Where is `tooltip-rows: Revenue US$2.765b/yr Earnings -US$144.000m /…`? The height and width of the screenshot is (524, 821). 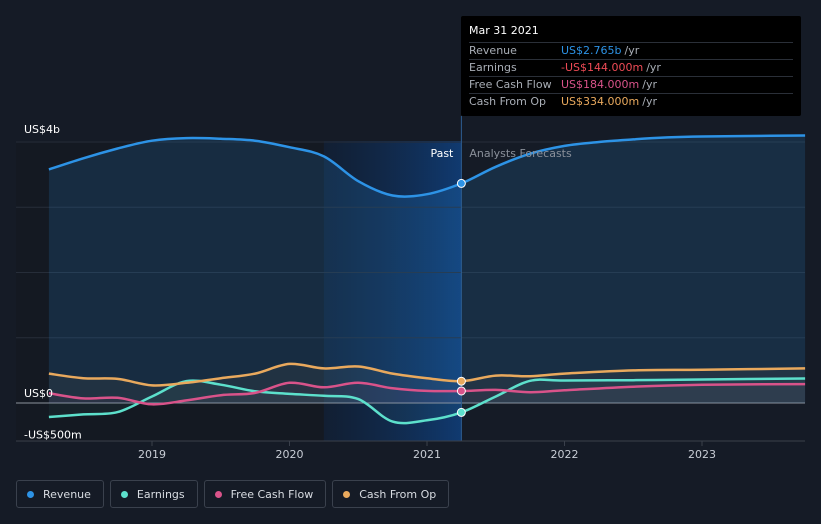
tooltip-rows: Revenue US$2.765b/yr Earnings -US$144.000m /… is located at coordinates (631, 76).